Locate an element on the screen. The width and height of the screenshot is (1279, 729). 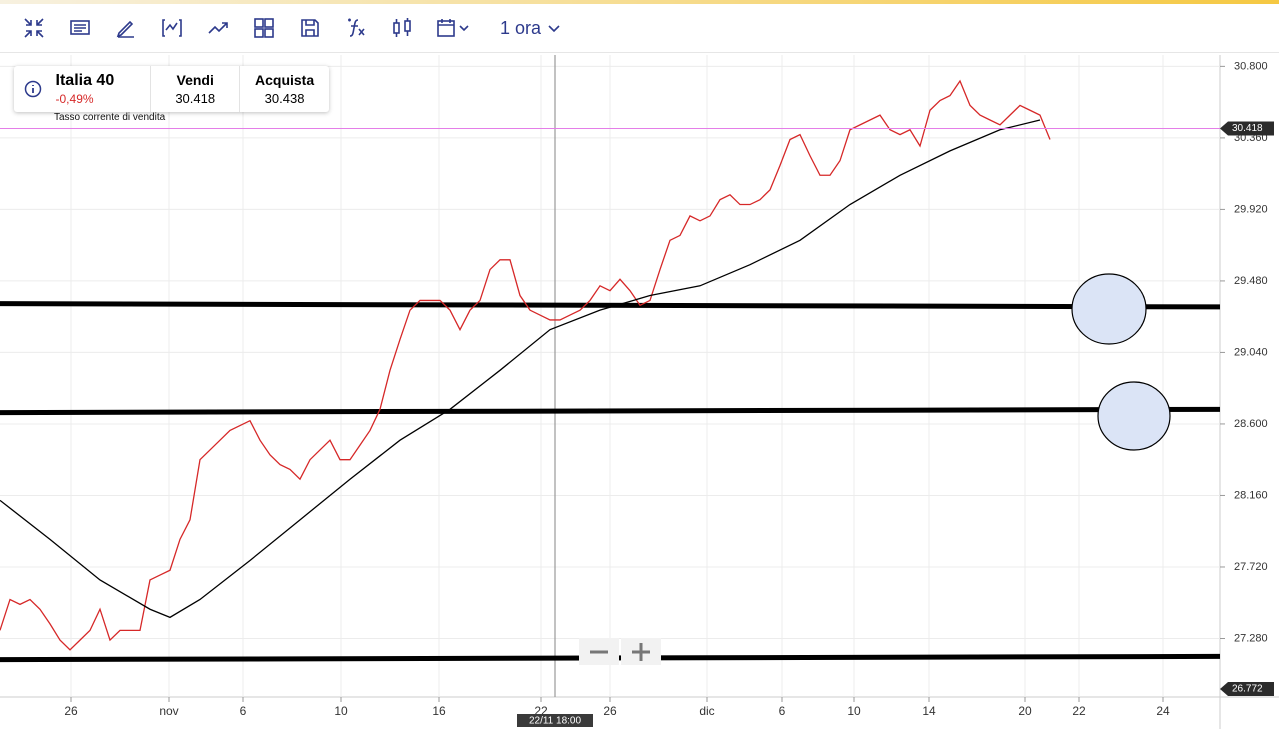
note-icon is located at coordinates (80, 28).